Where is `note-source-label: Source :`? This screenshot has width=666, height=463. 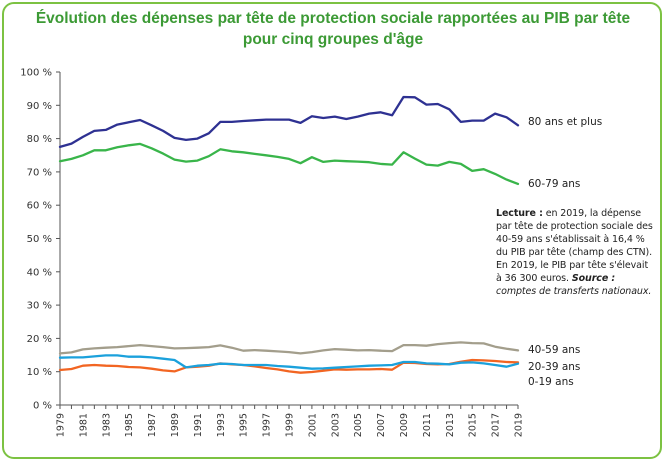 note-source-label: Source : is located at coordinates (593, 278).